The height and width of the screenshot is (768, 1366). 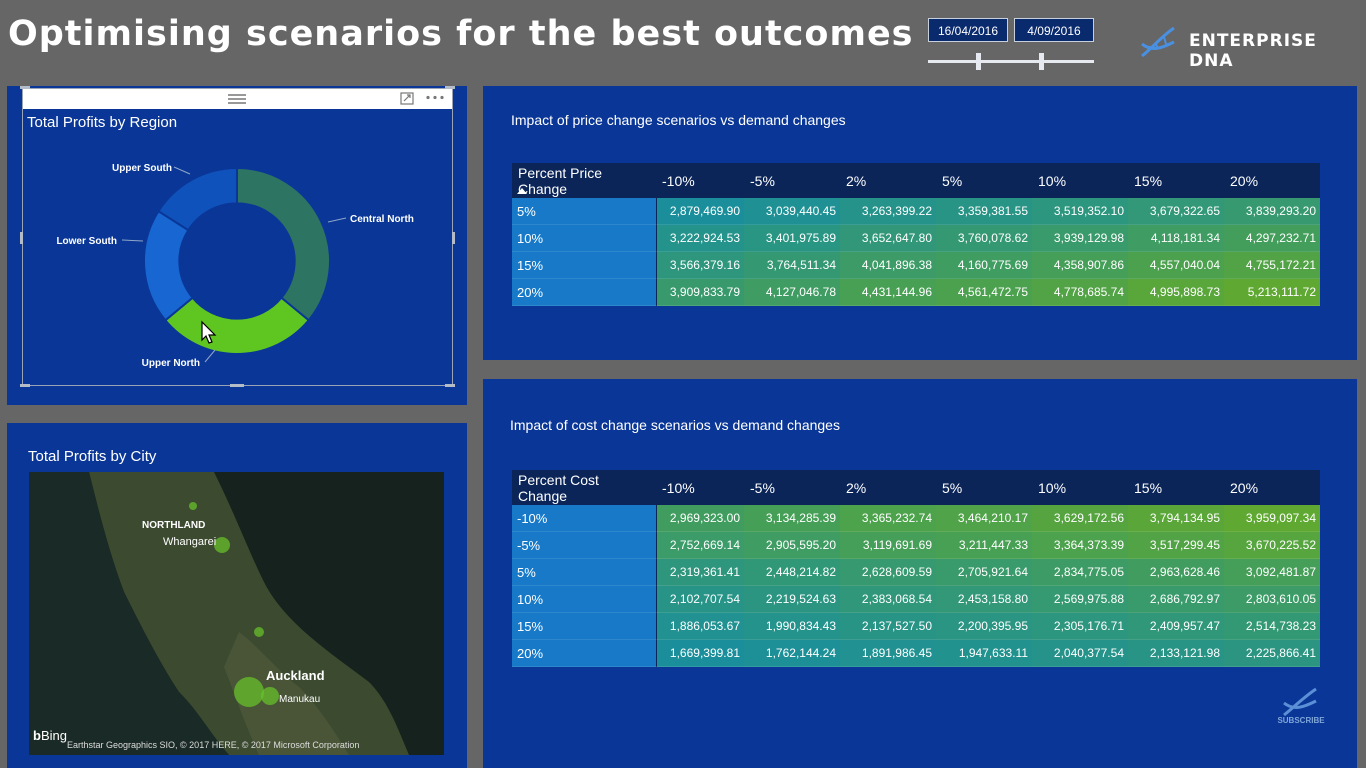 What do you see at coordinates (1176, 626) in the screenshot?
I see `table-cell: 2,409,957.47` at bounding box center [1176, 626].